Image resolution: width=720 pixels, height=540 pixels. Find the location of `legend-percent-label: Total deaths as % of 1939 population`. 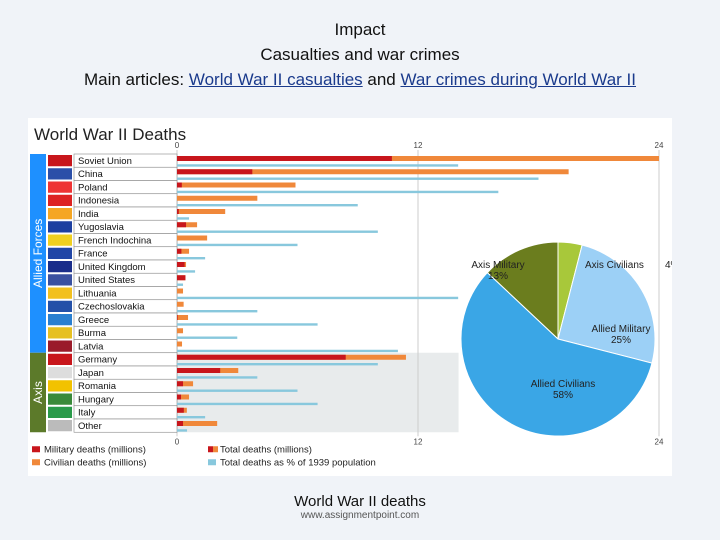

legend-percent-label: Total deaths as % of 1939 population is located at coordinates (298, 462).